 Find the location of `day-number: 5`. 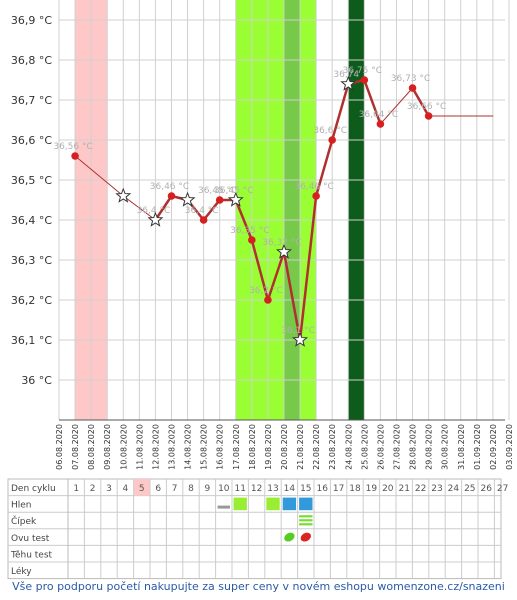

day-number: 5 is located at coordinates (142, 489).